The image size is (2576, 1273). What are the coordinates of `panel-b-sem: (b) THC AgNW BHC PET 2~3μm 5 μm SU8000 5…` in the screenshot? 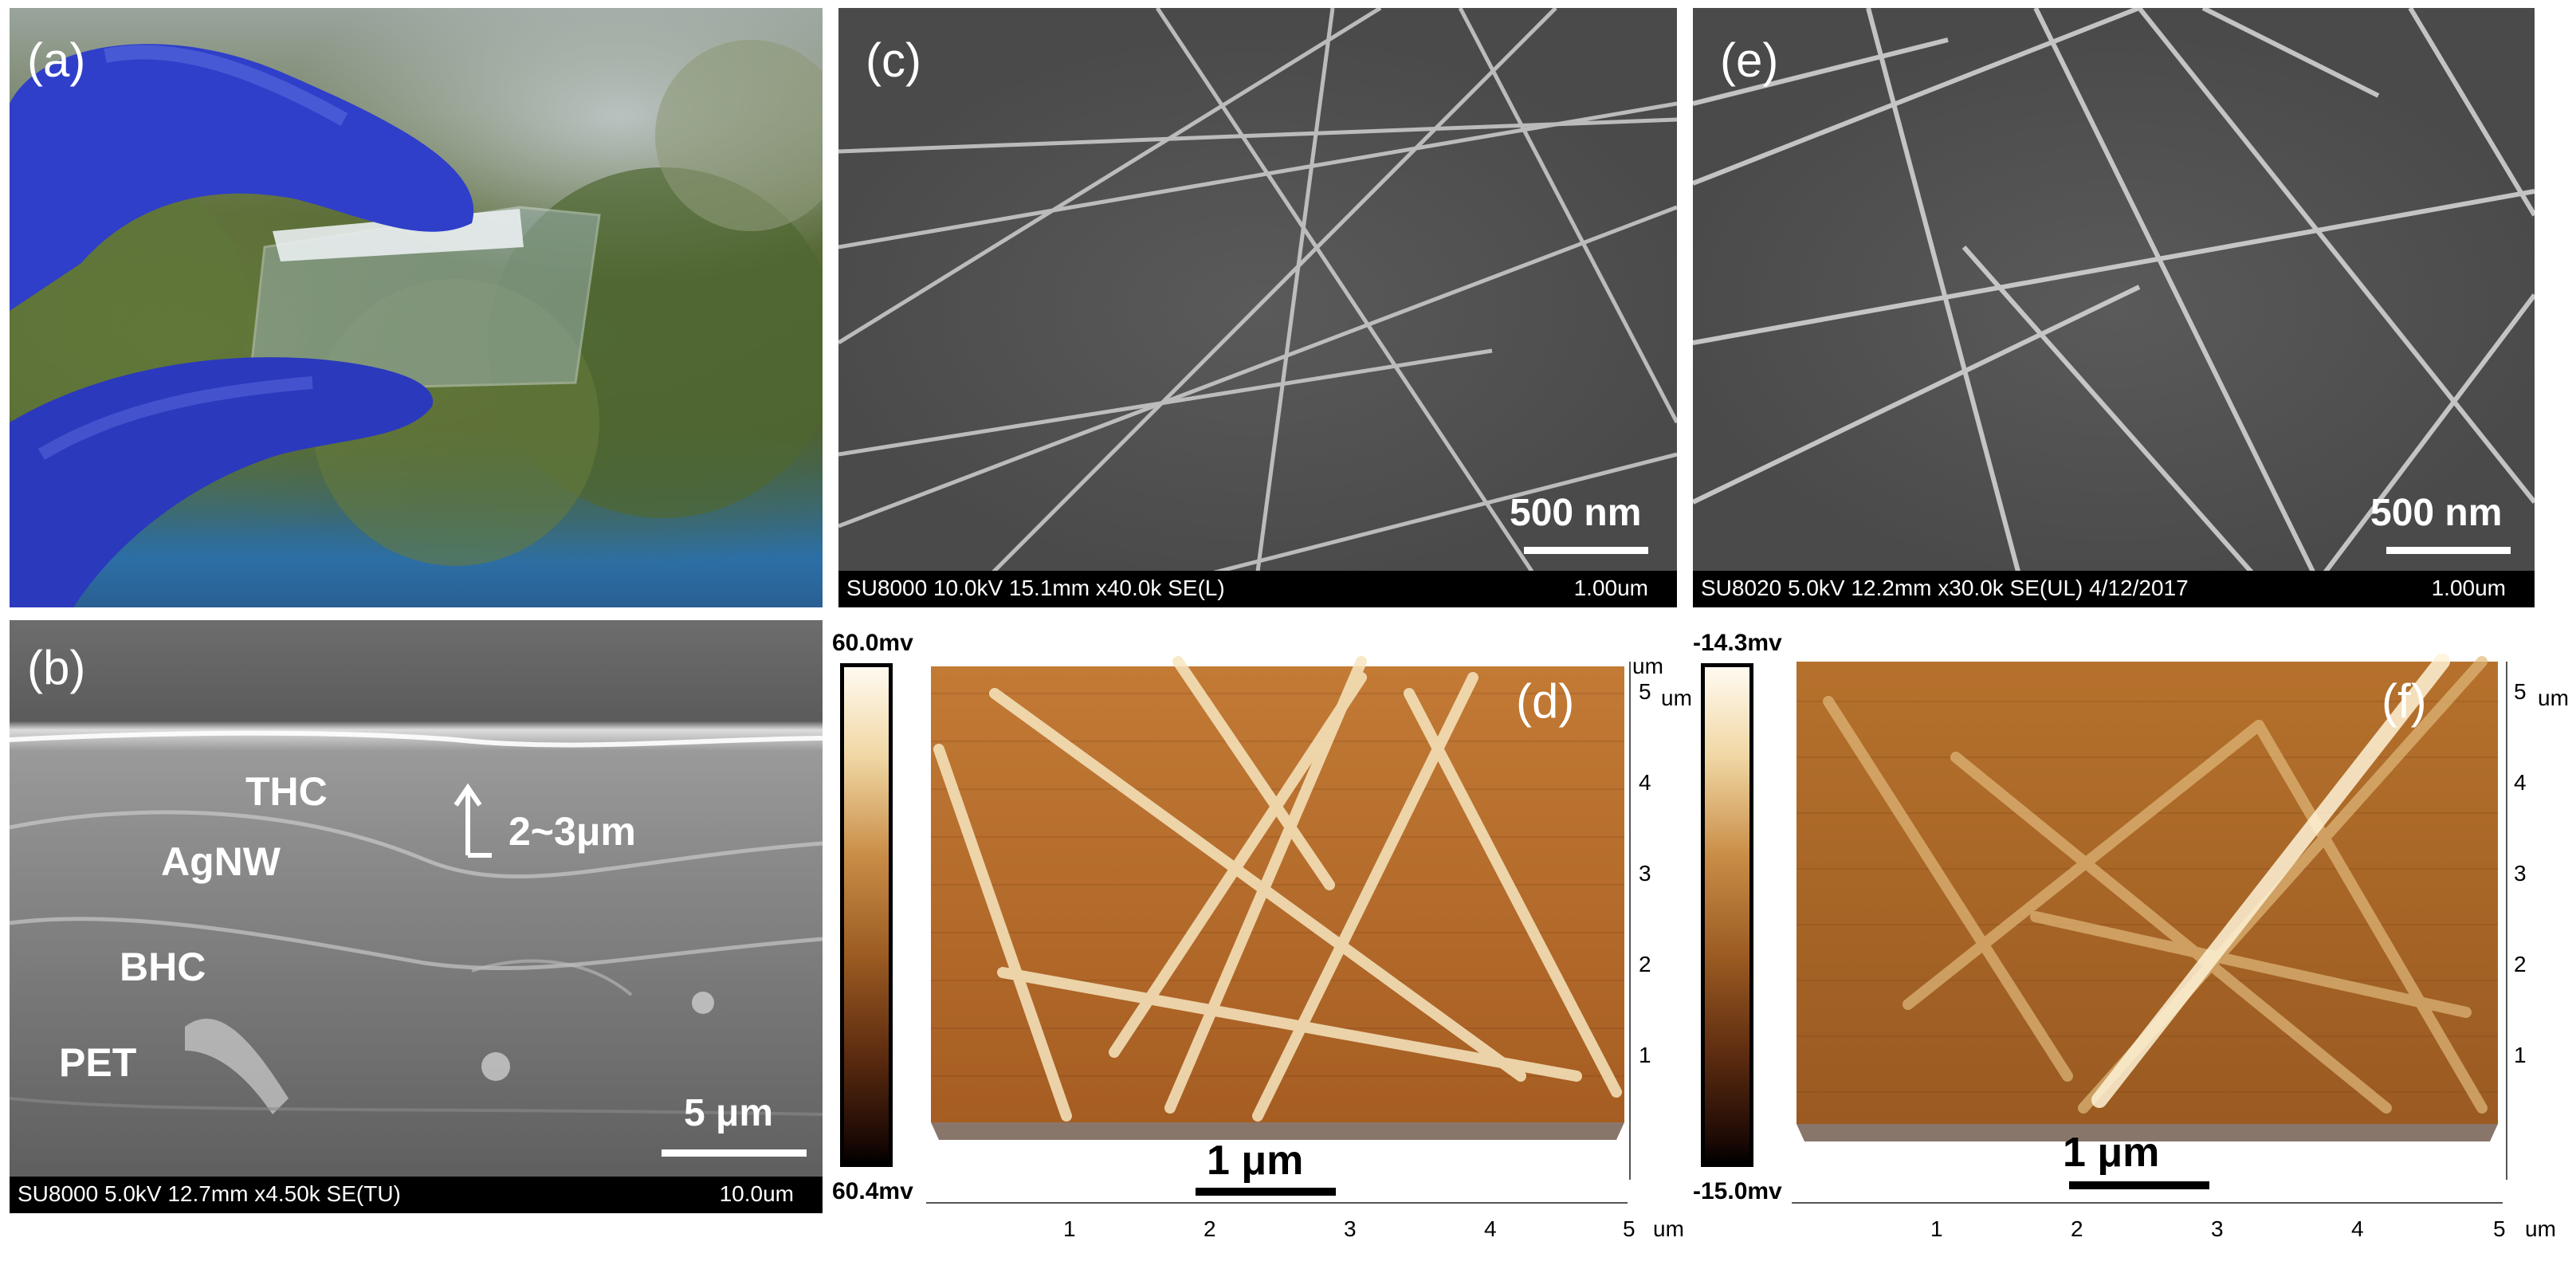 It's located at (417, 917).